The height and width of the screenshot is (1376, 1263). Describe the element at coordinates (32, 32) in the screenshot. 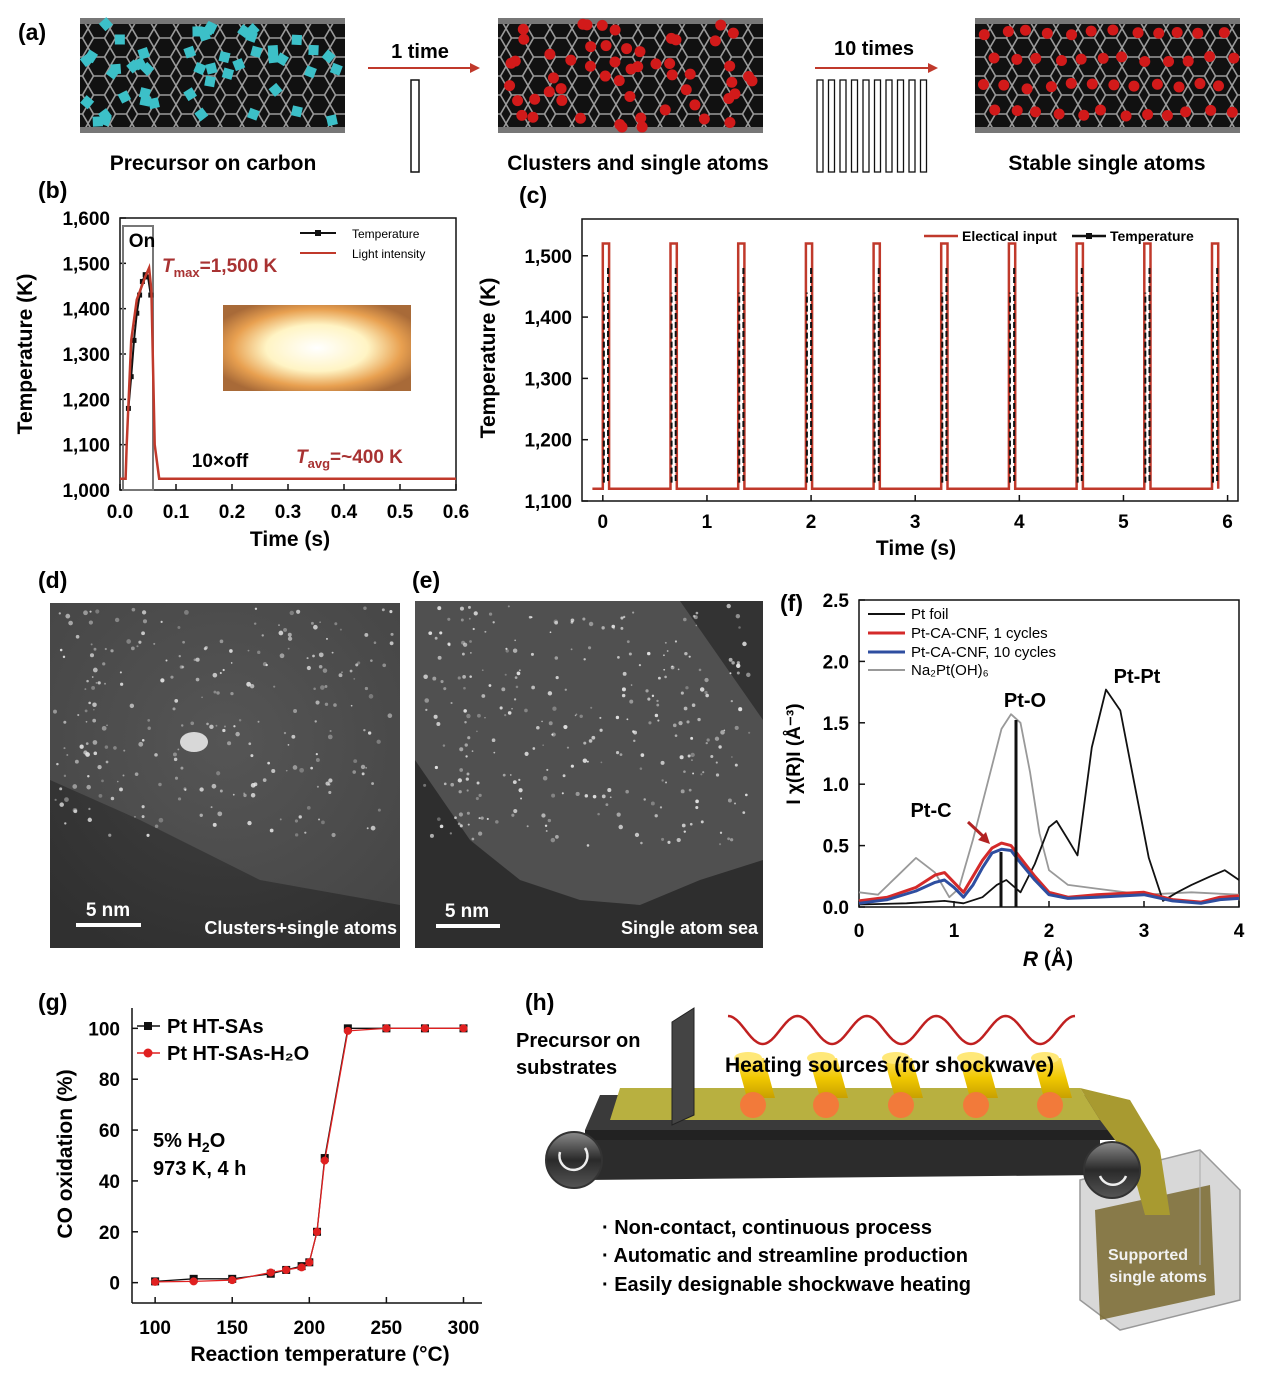

I see `panel-a-label: (a)` at that location.